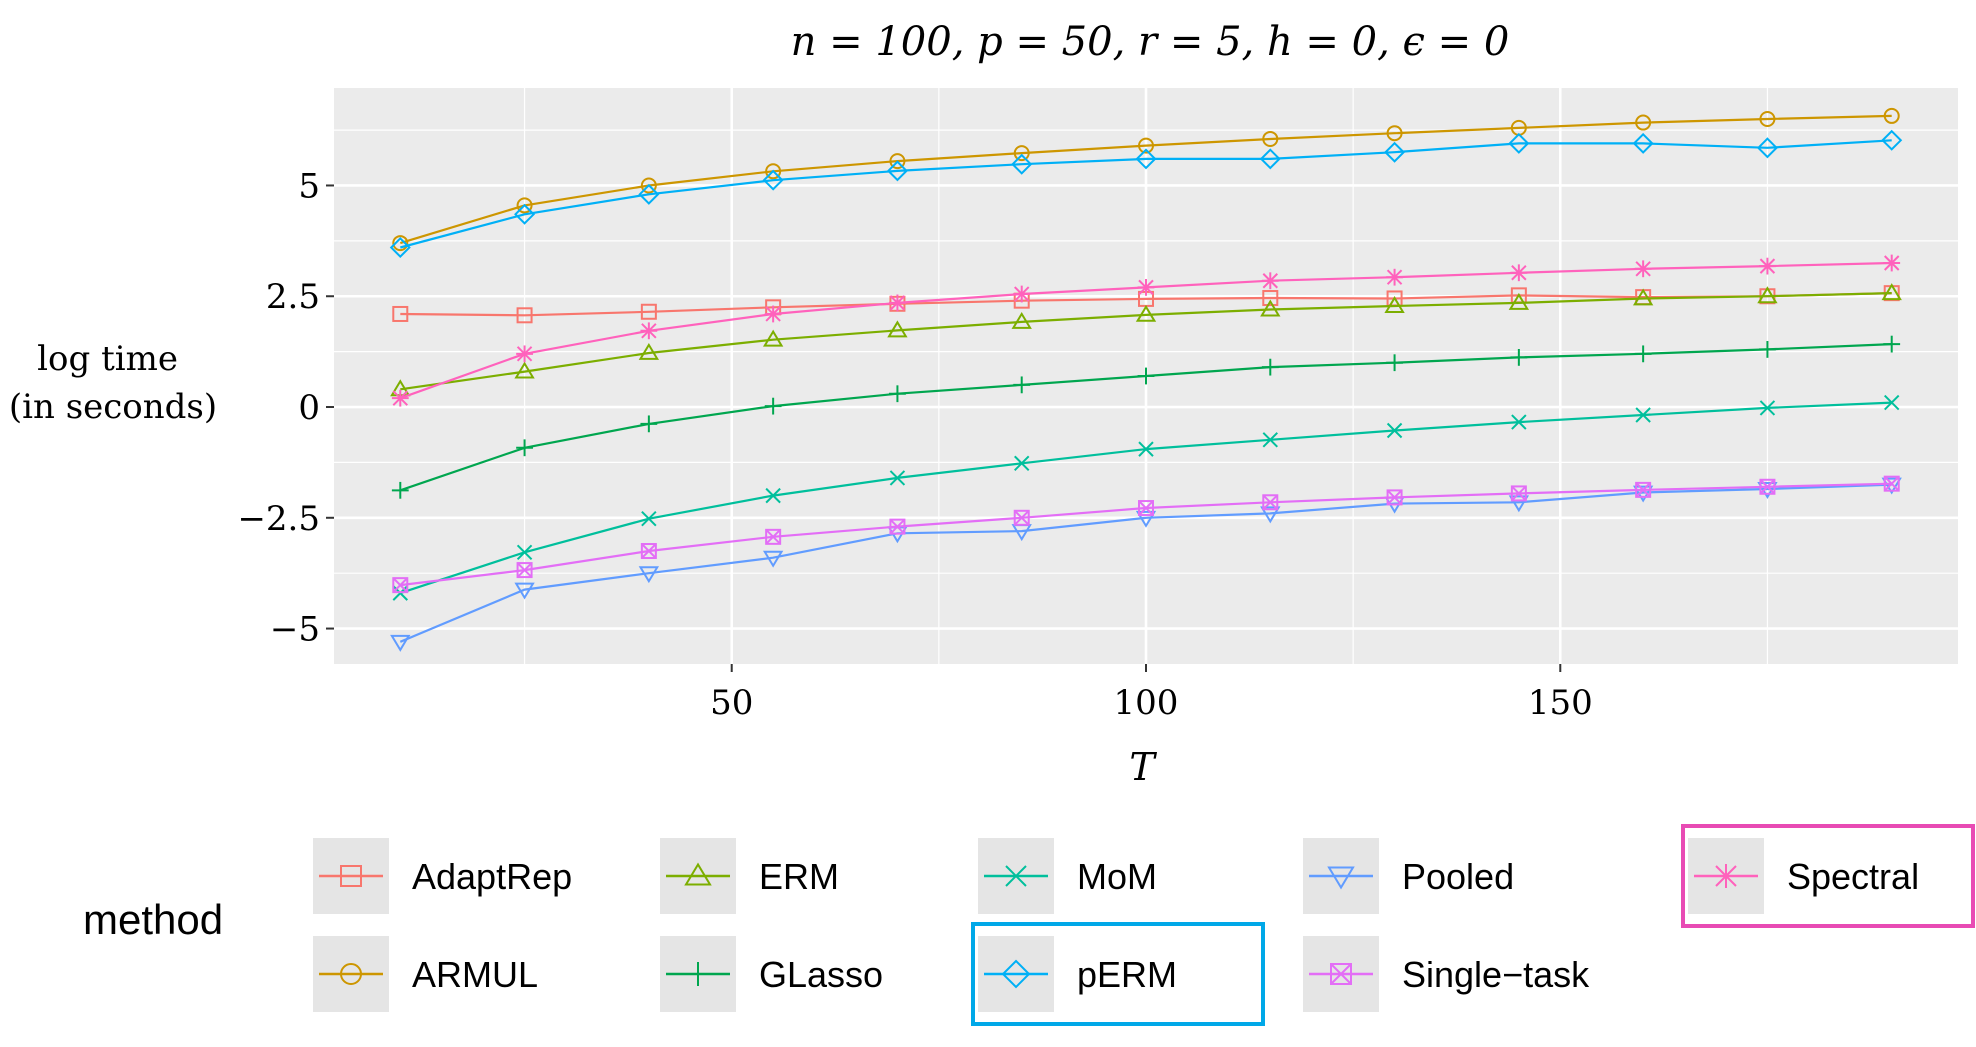  What do you see at coordinates (1146, 703) in the screenshot?
I see `x-tick-label: 100` at bounding box center [1146, 703].